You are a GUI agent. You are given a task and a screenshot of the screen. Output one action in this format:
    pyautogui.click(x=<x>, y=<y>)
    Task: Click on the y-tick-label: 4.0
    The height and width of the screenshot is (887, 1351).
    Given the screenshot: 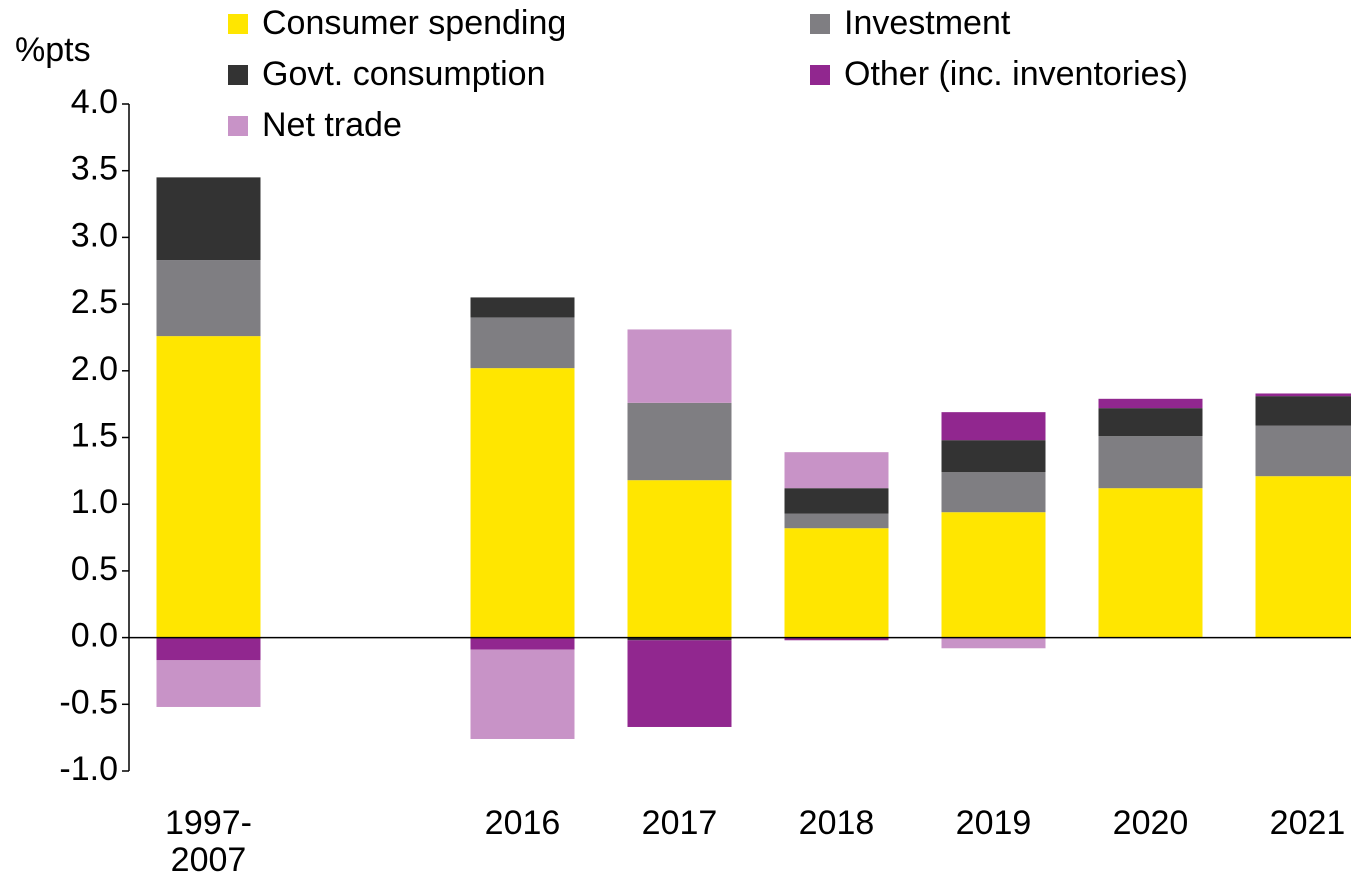 What is the action you would take?
    pyautogui.click(x=94, y=102)
    